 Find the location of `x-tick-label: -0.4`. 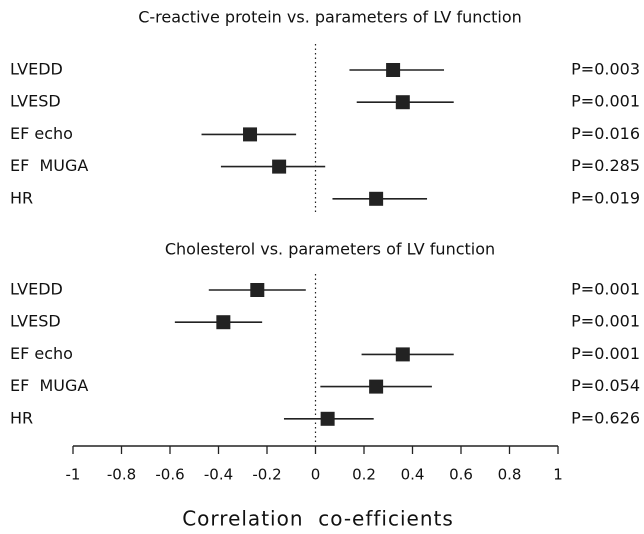

x-tick-label: -0.4 is located at coordinates (218, 475).